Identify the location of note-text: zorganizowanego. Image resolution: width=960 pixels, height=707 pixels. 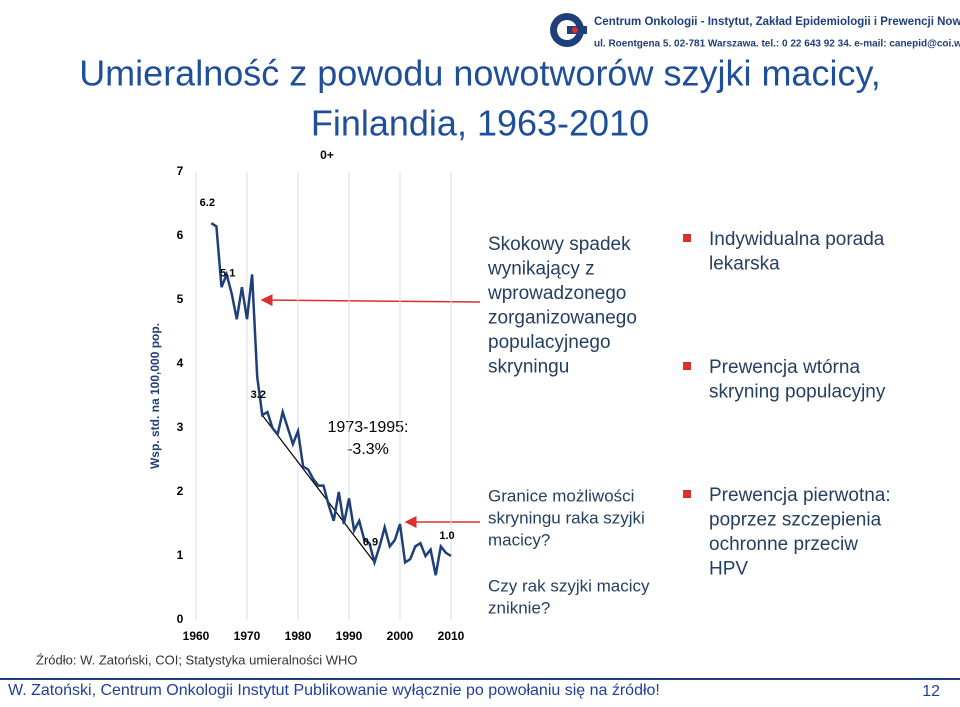
(562, 318).